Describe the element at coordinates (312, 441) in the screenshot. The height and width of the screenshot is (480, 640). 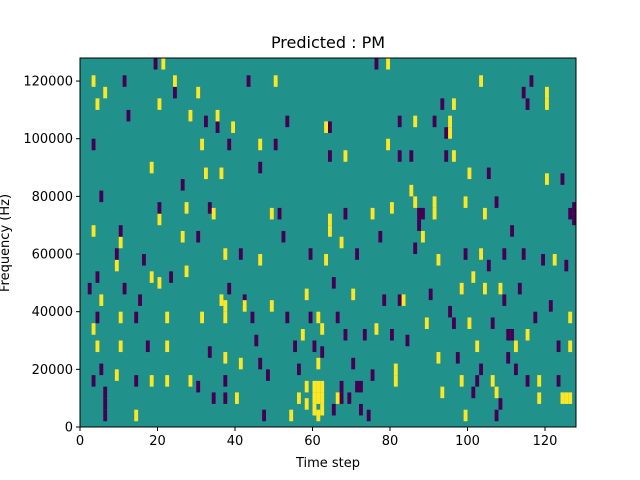
I see `x-tick-label: 60` at that location.